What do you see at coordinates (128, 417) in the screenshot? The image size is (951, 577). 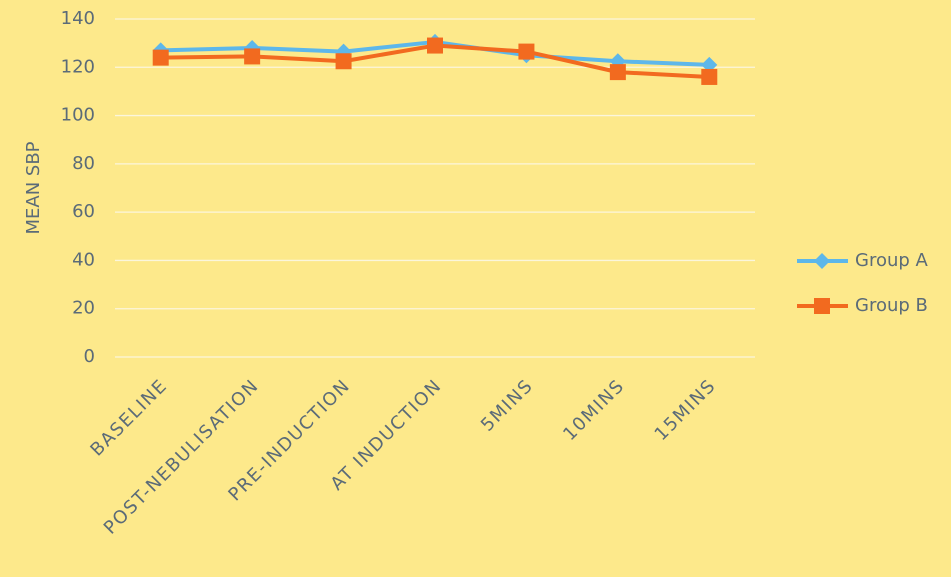 I see `x-tick-label: BASELINE` at bounding box center [128, 417].